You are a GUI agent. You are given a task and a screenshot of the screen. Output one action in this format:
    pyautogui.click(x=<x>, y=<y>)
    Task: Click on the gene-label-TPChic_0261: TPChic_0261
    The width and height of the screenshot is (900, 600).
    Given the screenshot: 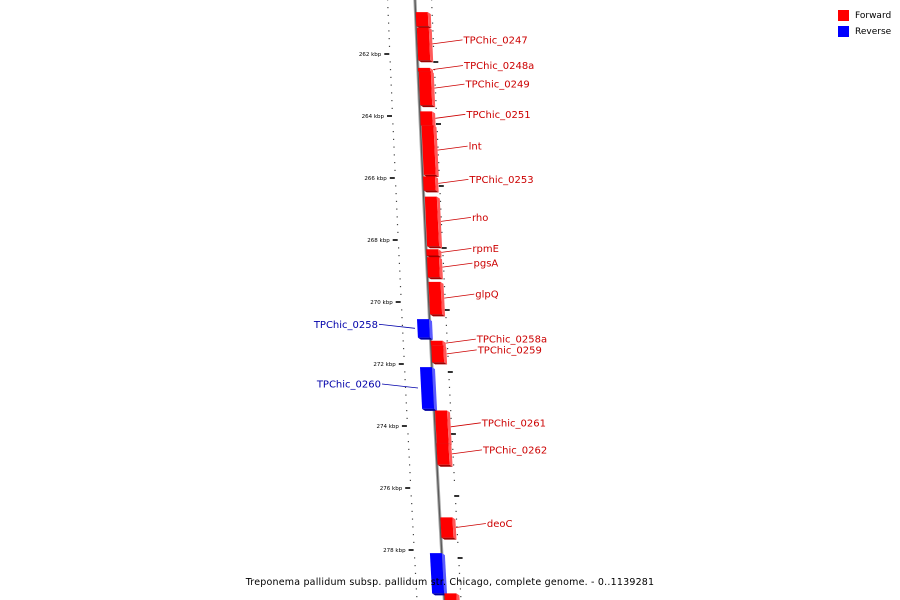 What is the action you would take?
    pyautogui.click(x=513, y=423)
    